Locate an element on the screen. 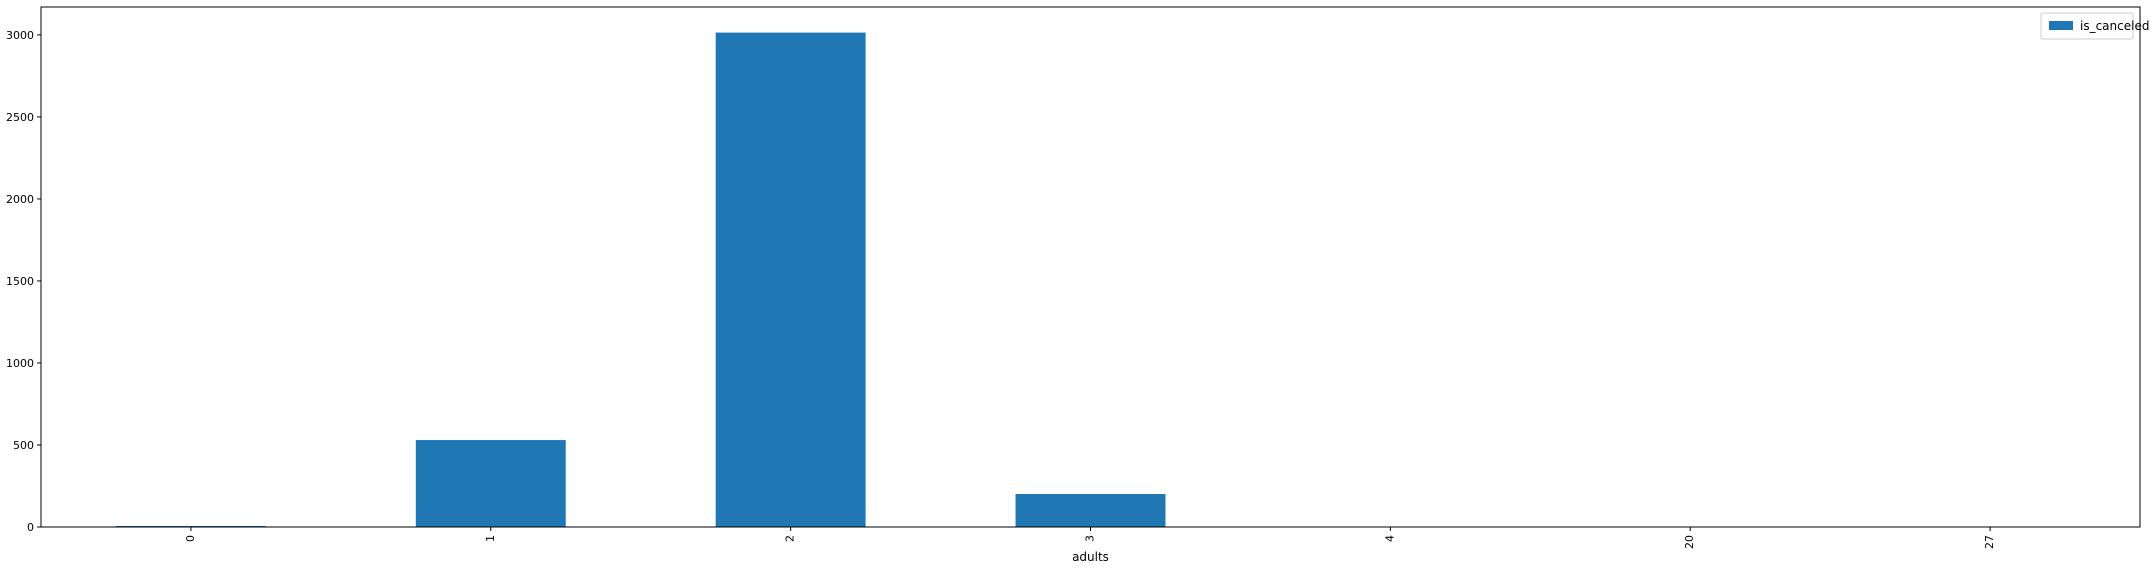 The image size is (2152, 572). legend-swatch is located at coordinates (2061, 25).